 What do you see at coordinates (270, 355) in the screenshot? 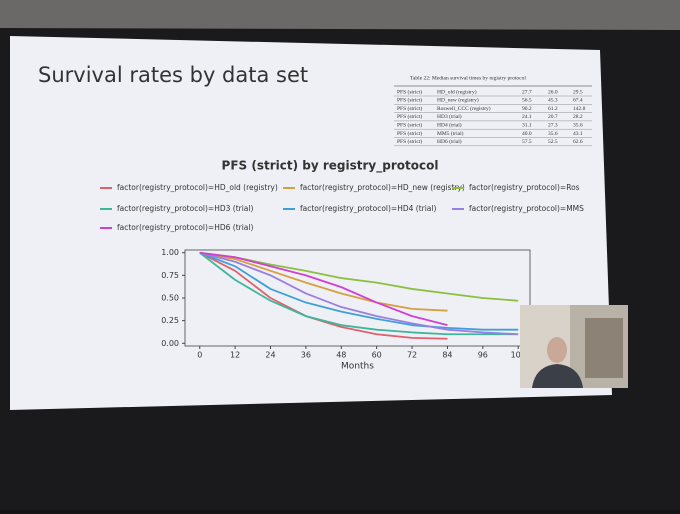
I see `x-tick-label: 24` at bounding box center [270, 355].